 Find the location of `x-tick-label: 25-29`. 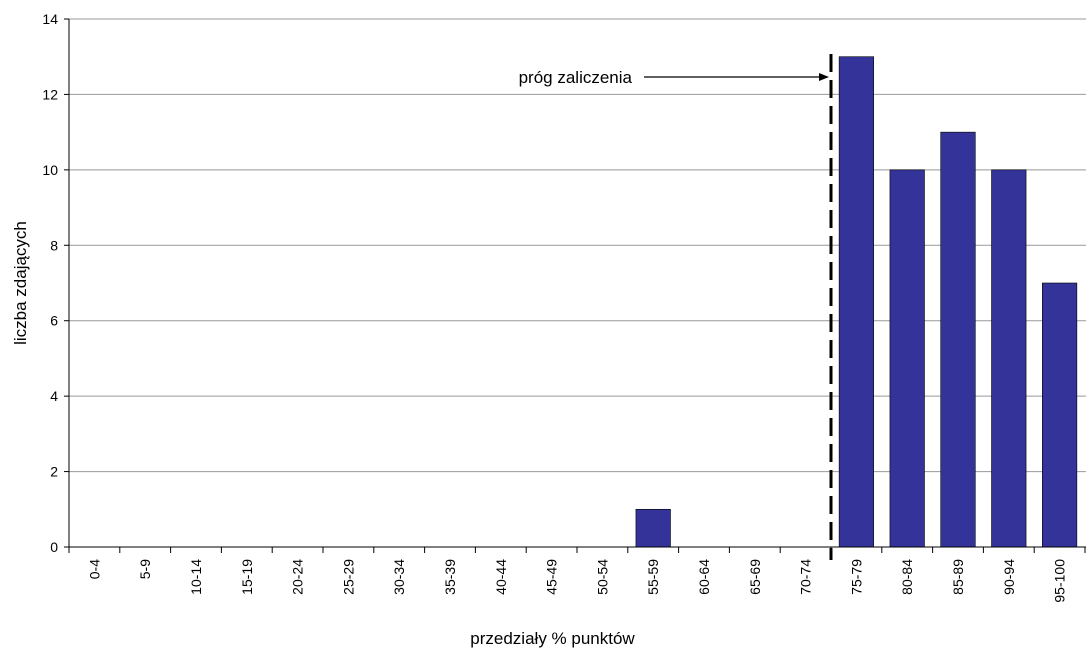

x-tick-label: 25-29 is located at coordinates (348, 577).